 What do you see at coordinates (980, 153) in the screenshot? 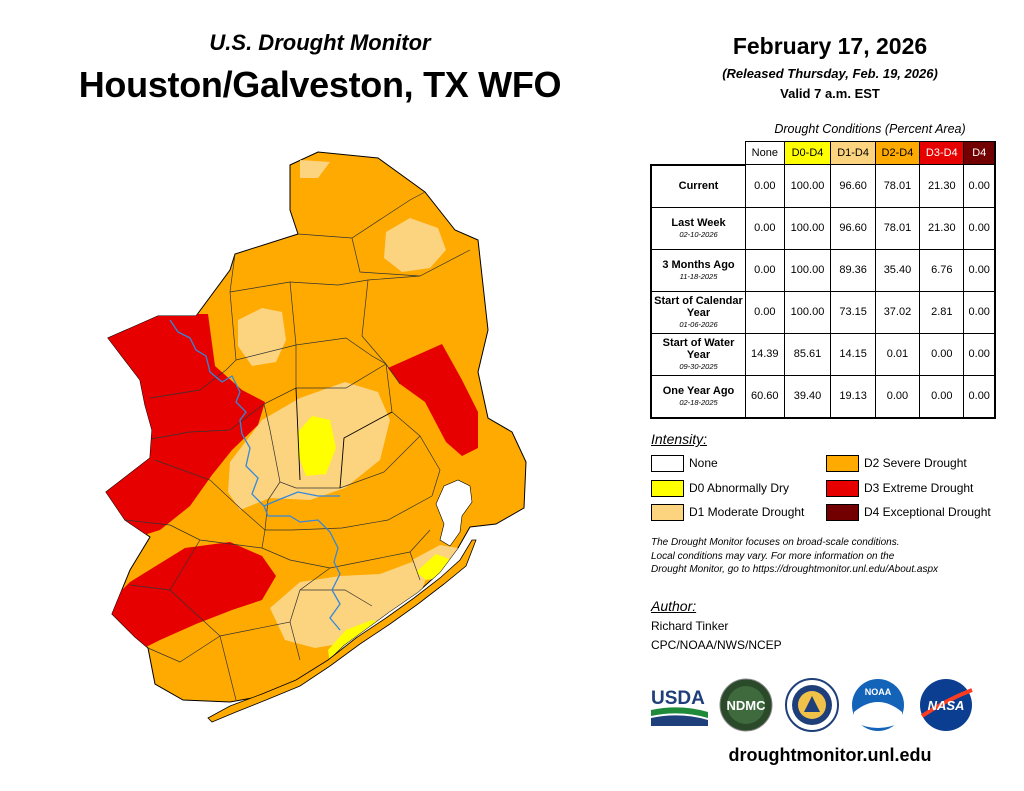
I see `column-header: D4` at bounding box center [980, 153].